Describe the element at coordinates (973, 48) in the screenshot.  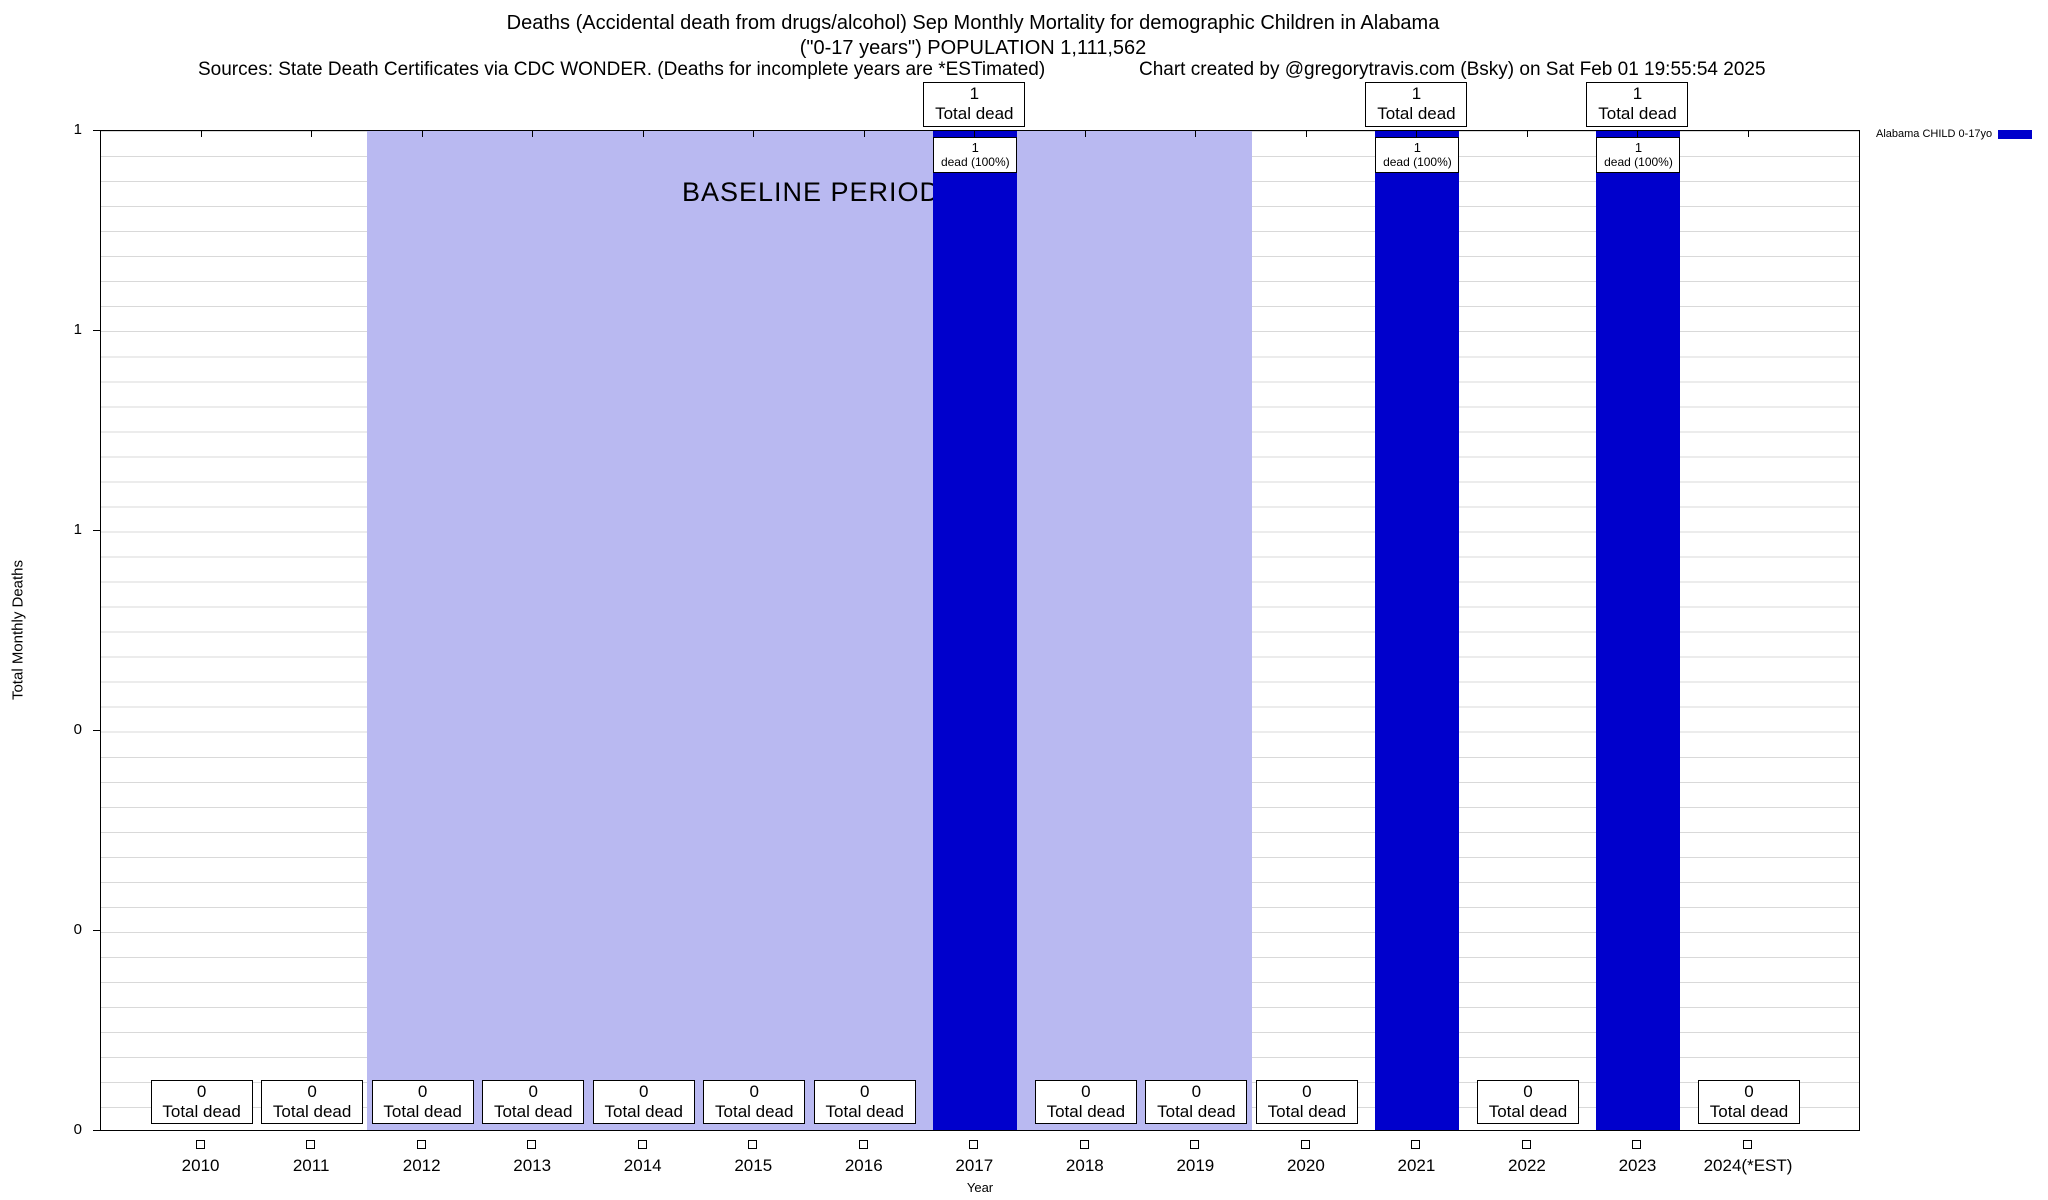
I see `chart-subtitle: ("0-17 years") POPULATION 1,111,562` at that location.